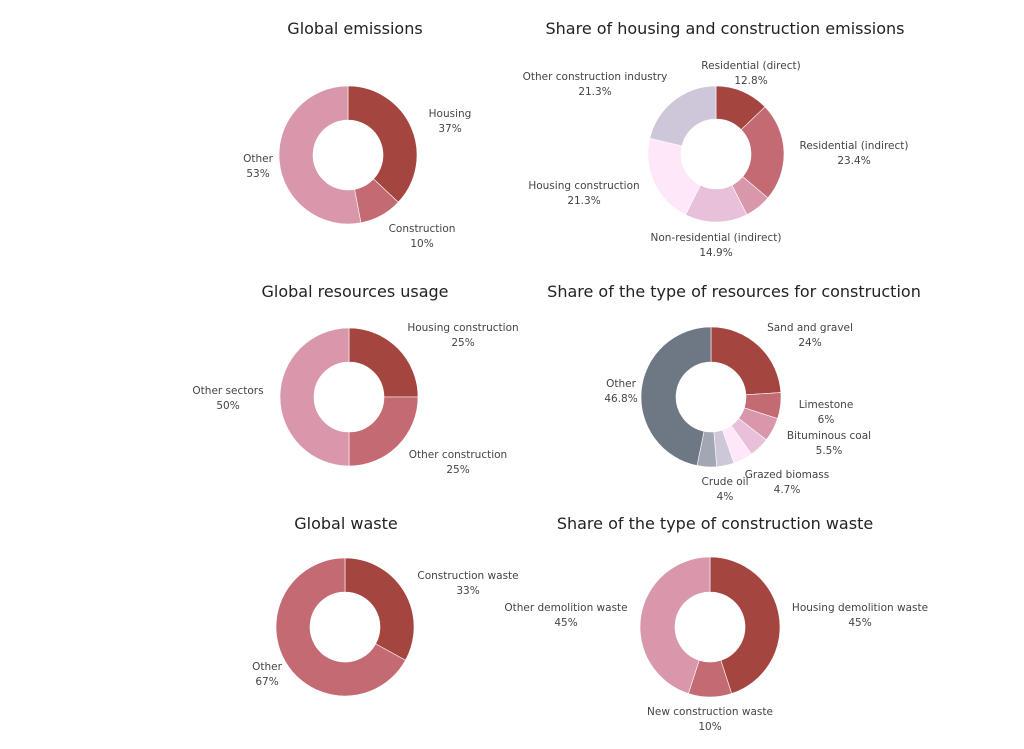 Image resolution: width=1024 pixels, height=749 pixels. What do you see at coordinates (258, 166) in the screenshot?
I see `slice-label: Other 53%` at bounding box center [258, 166].